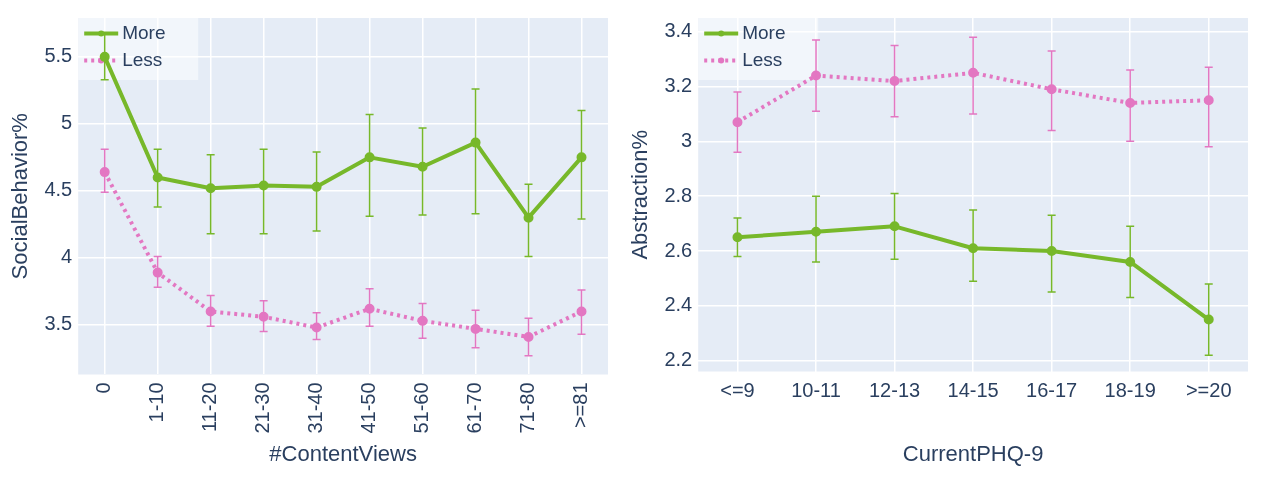 This screenshot has width=1265, height=481. What do you see at coordinates (58, 55) in the screenshot?
I see `y-tick-label: 5.5` at bounding box center [58, 55].